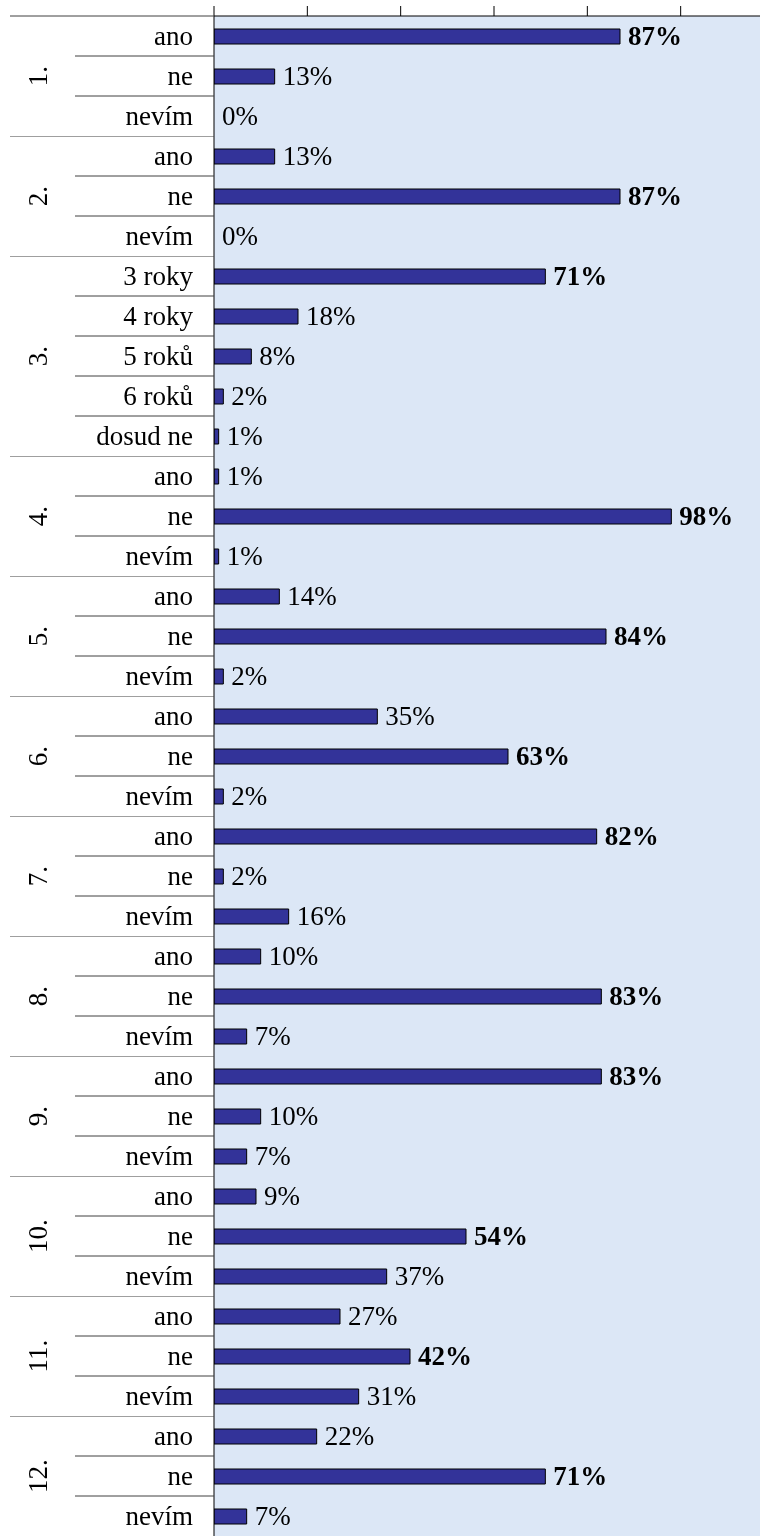  Describe the element at coordinates (38, 76) in the screenshot. I see `text: 1.` at that location.